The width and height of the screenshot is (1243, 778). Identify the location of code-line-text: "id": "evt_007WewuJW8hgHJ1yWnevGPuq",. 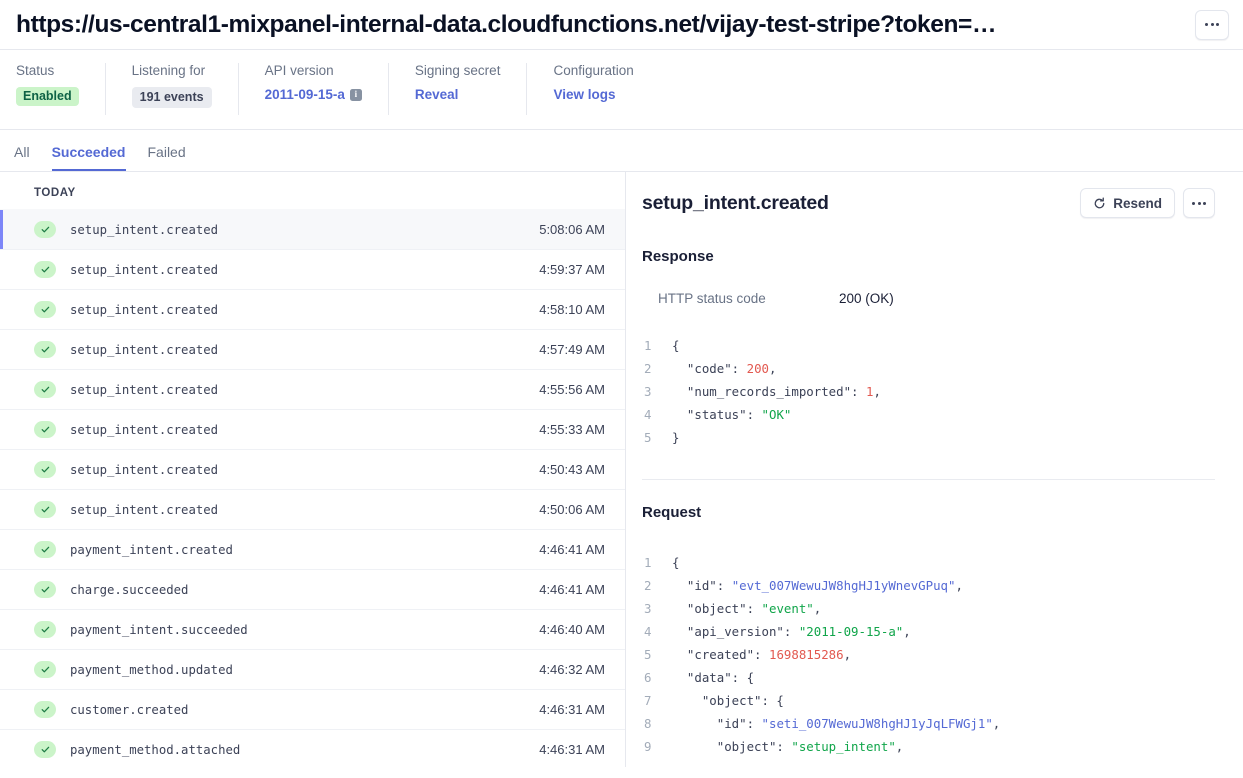
(817, 585).